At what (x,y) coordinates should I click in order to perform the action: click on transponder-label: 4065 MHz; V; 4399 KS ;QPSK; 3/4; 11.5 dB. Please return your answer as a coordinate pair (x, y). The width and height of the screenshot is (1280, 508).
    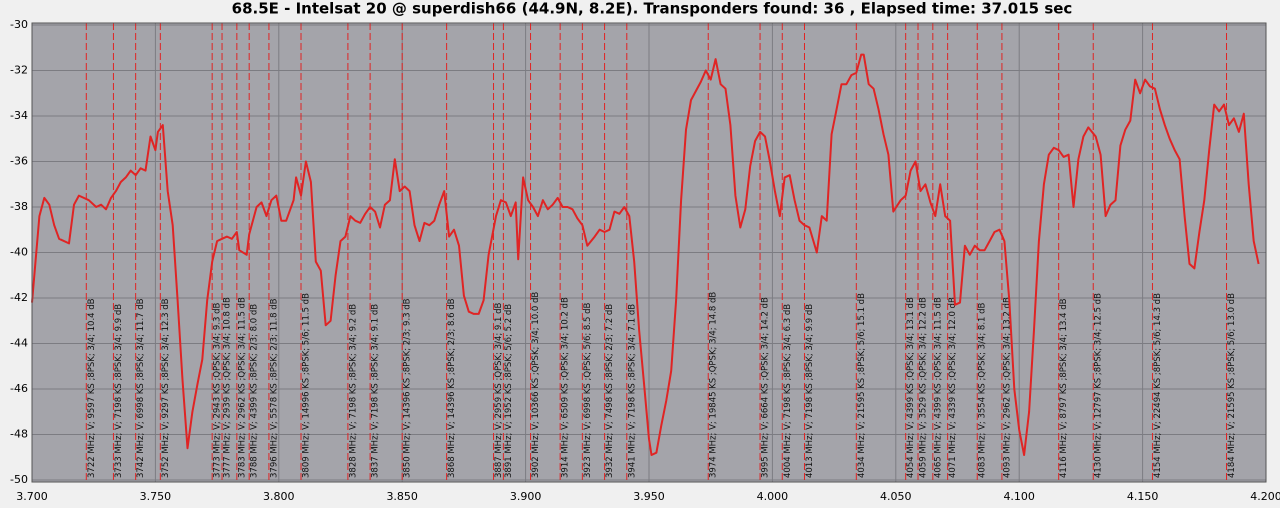
    Looking at the image, I should click on (938, 387).